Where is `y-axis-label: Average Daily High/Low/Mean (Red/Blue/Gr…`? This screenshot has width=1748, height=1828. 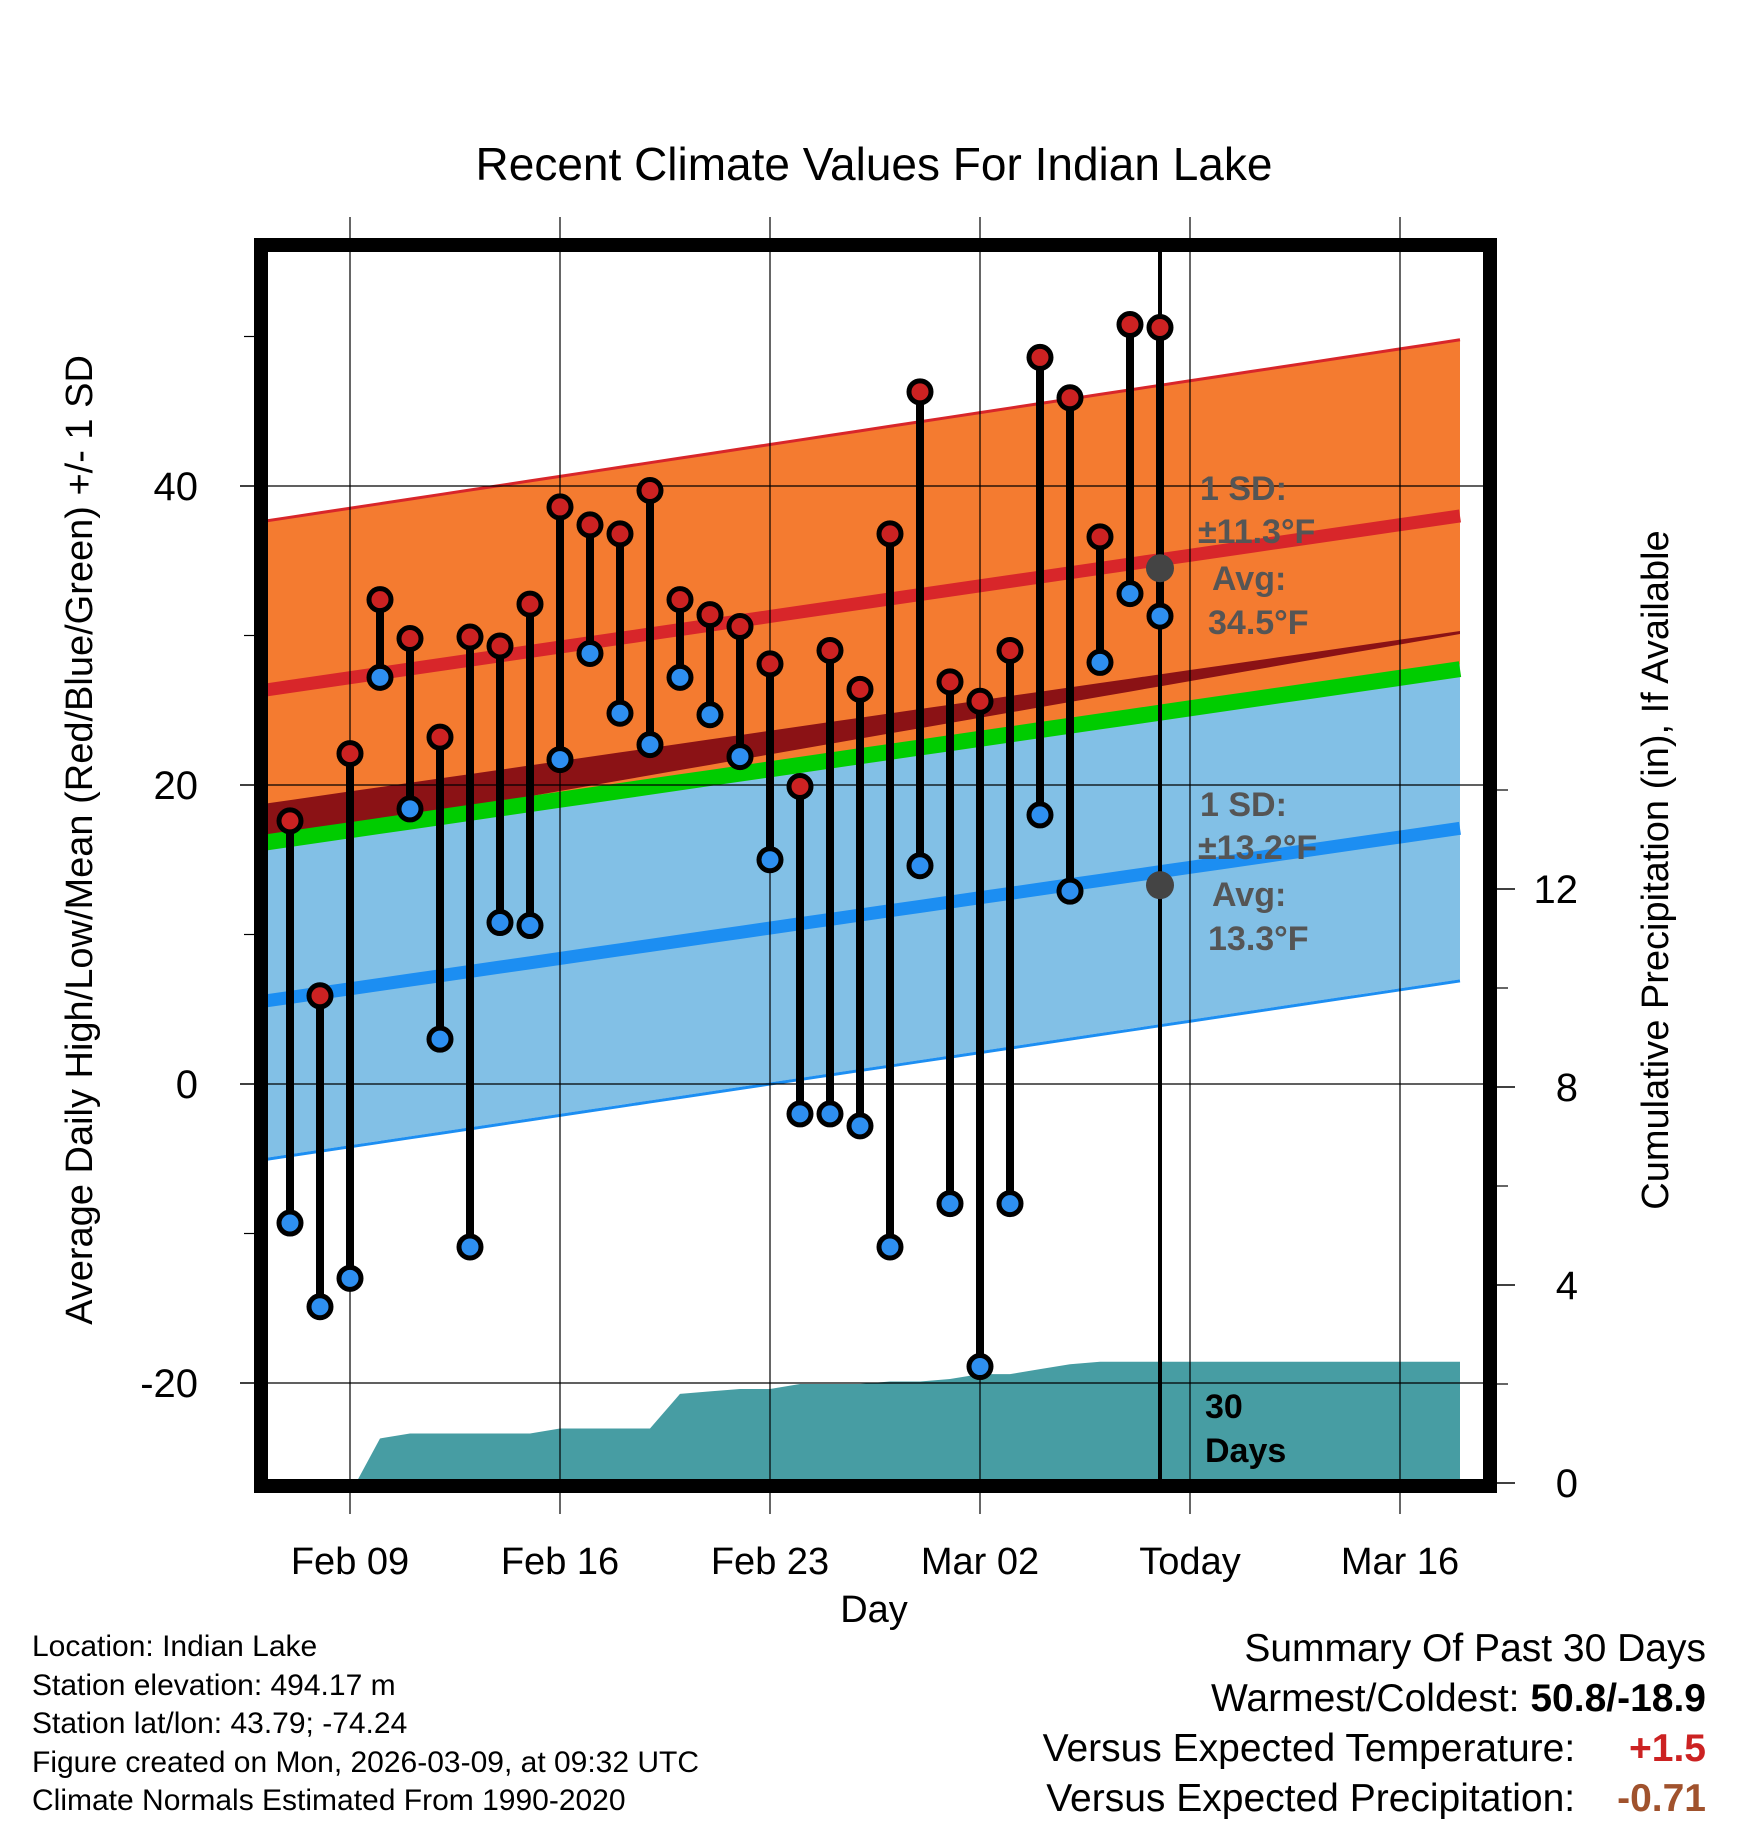
y-axis-label: Average Daily High/Low/Mean (Red/Blue/Gr… is located at coordinates (80, 840).